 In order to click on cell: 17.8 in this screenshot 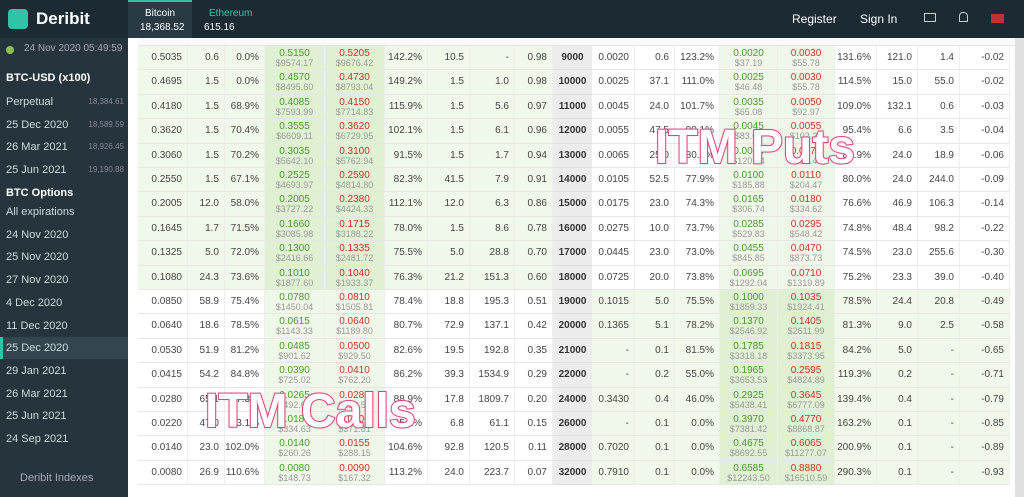, I will do `click(449, 399)`.